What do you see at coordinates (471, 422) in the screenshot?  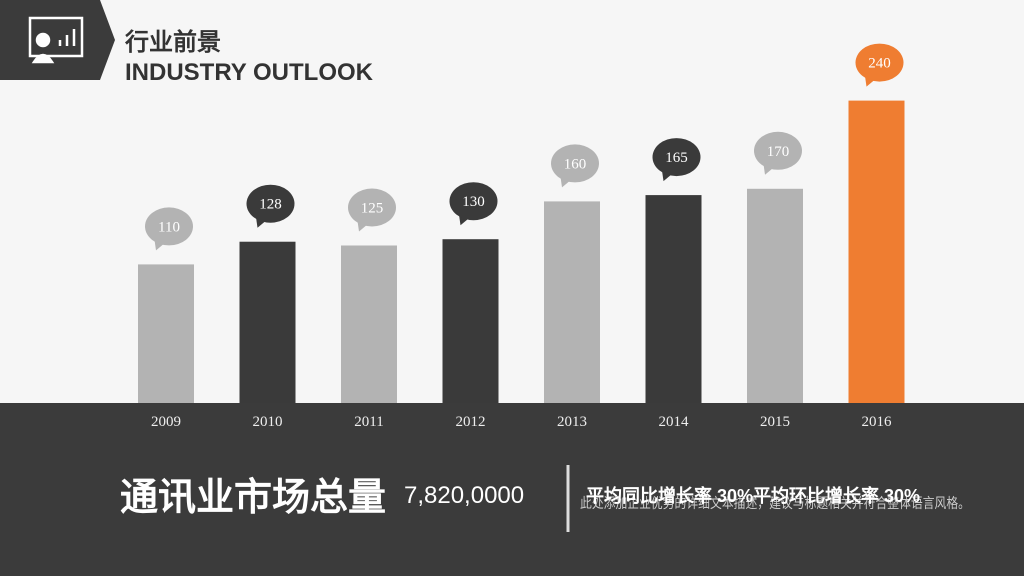 I see `x-tick-label: 2012` at bounding box center [471, 422].